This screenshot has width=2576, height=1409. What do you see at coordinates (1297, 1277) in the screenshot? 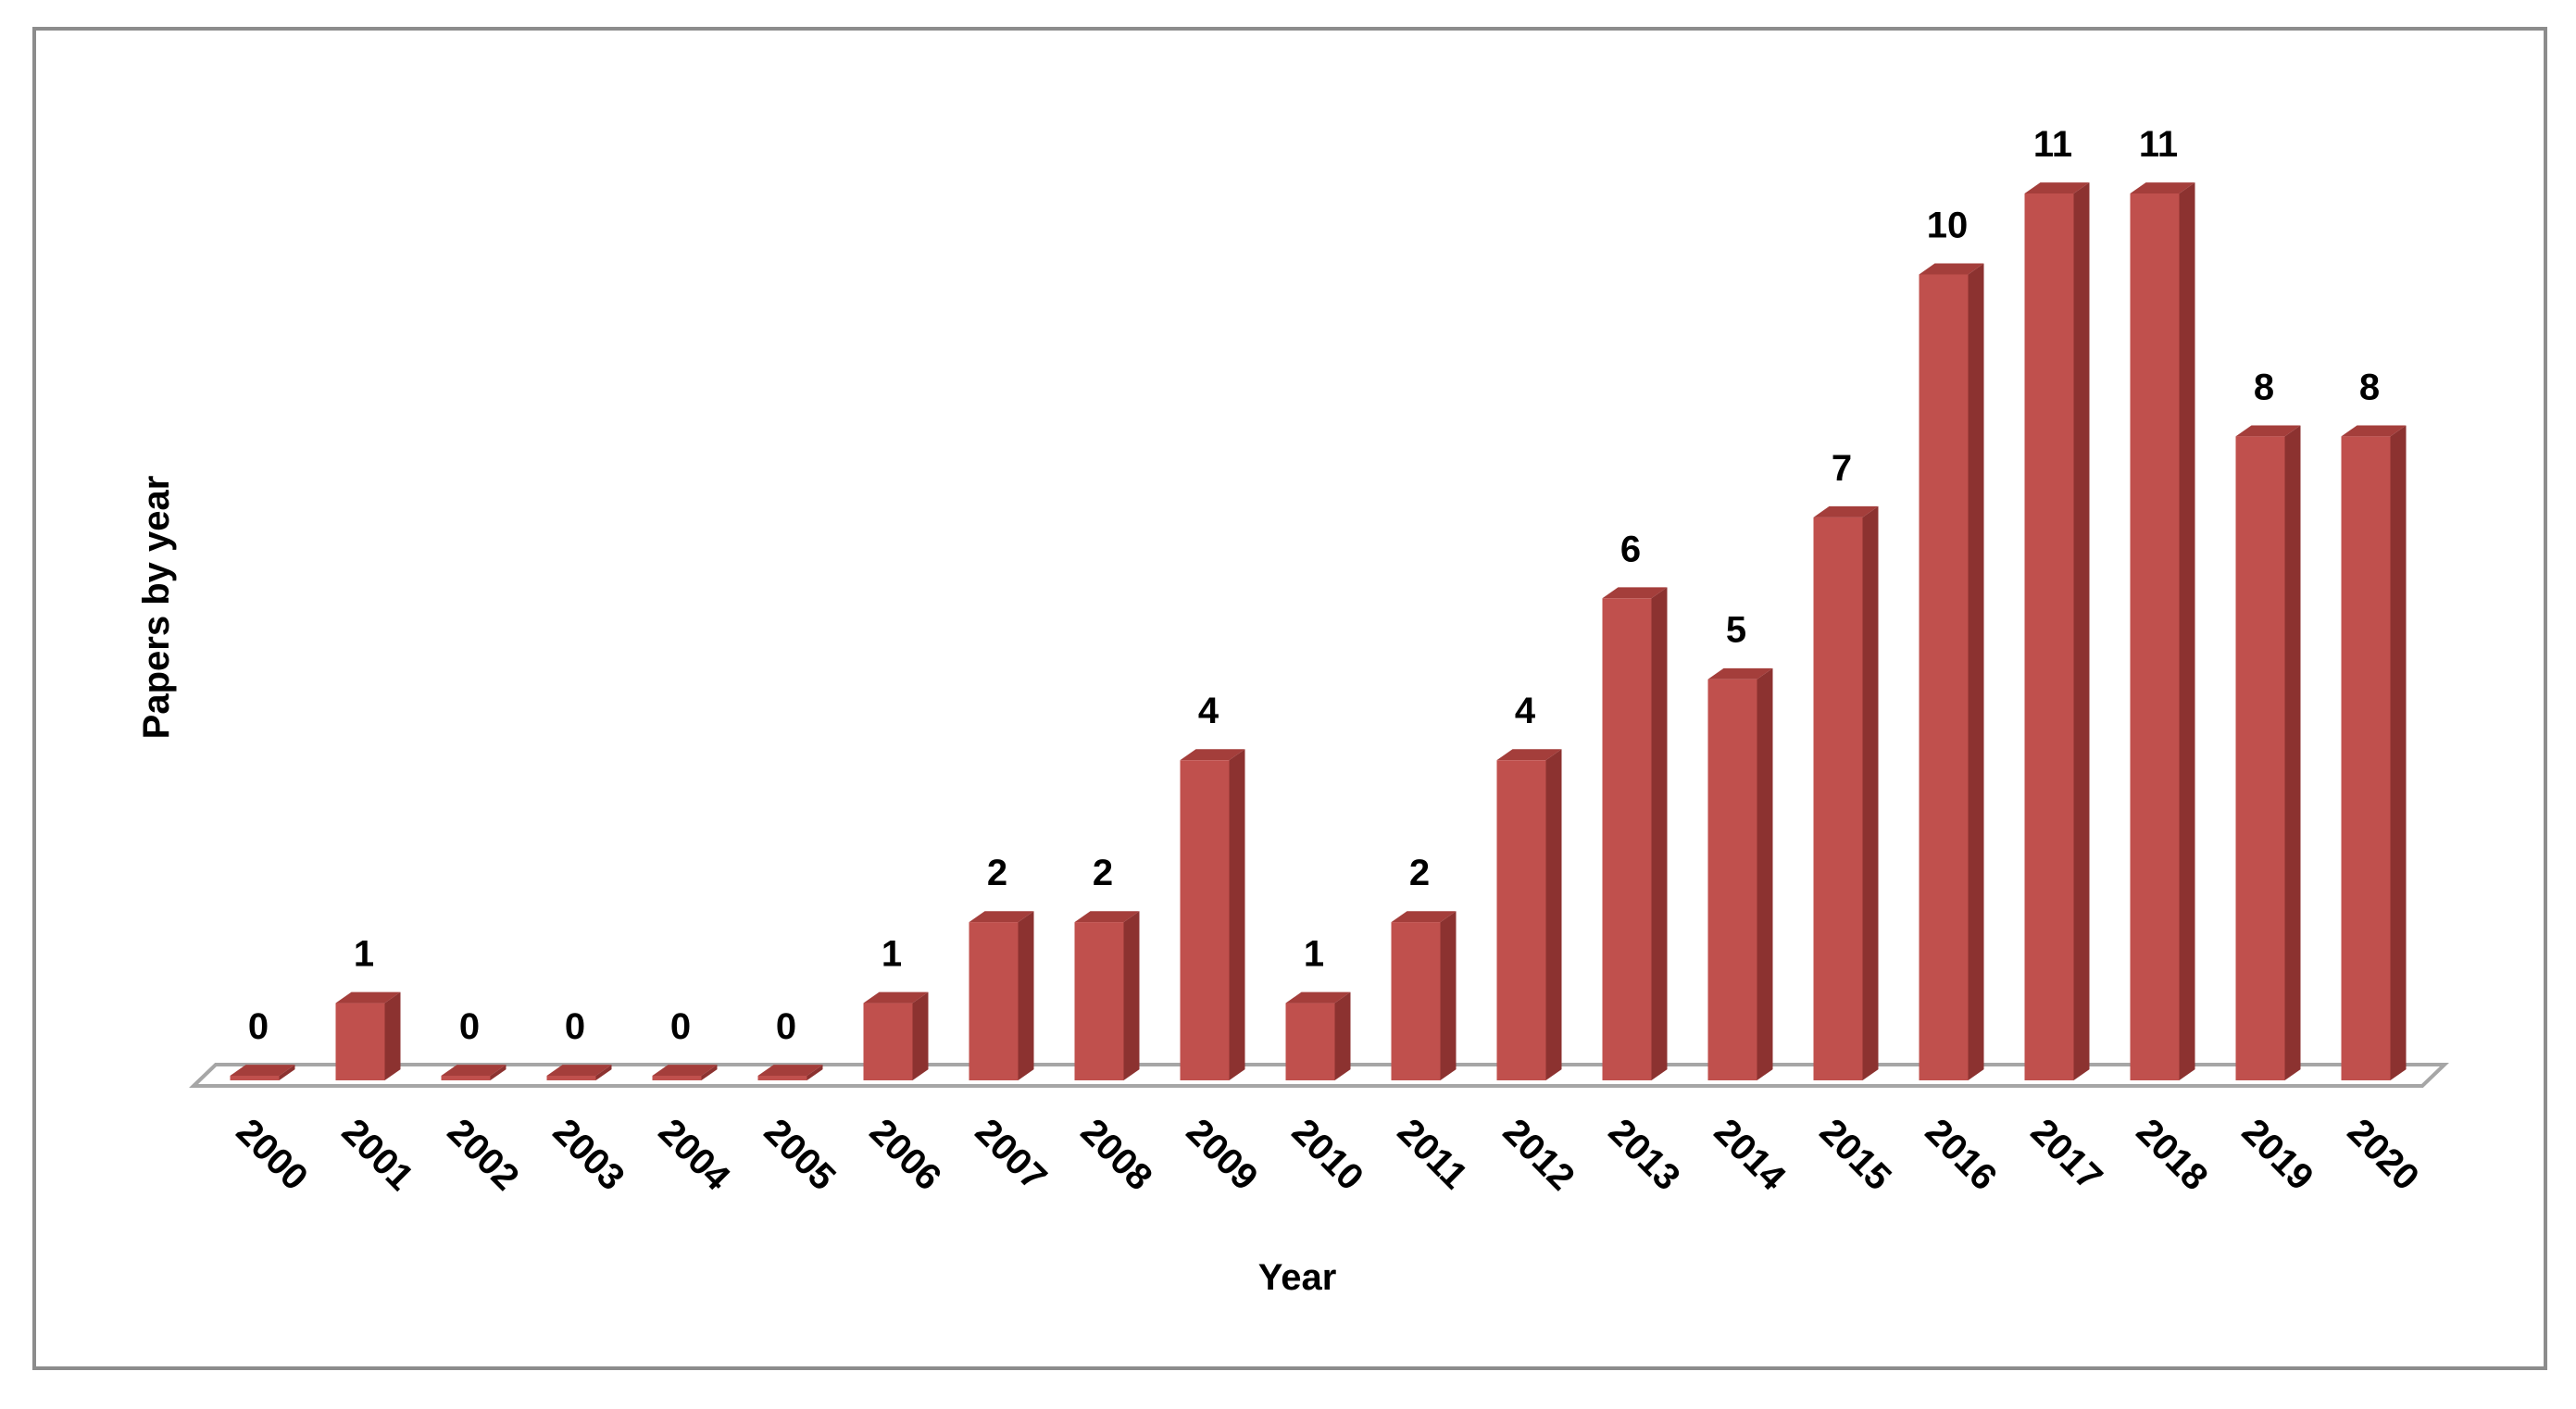
I see `x-axis-label: Year` at bounding box center [1297, 1277].